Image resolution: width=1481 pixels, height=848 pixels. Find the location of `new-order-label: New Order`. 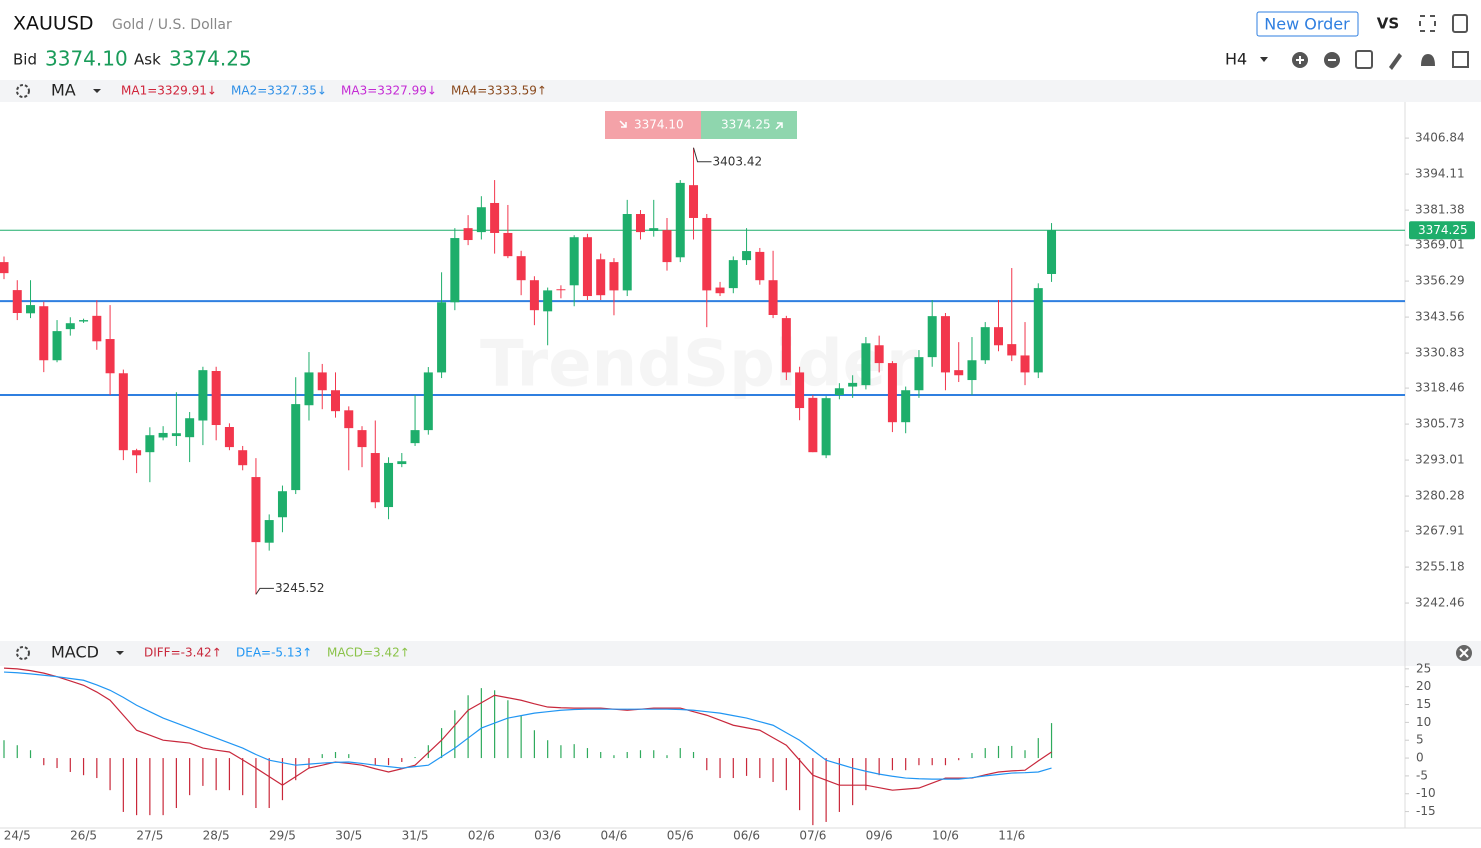

new-order-label: New Order is located at coordinates (1307, 24).